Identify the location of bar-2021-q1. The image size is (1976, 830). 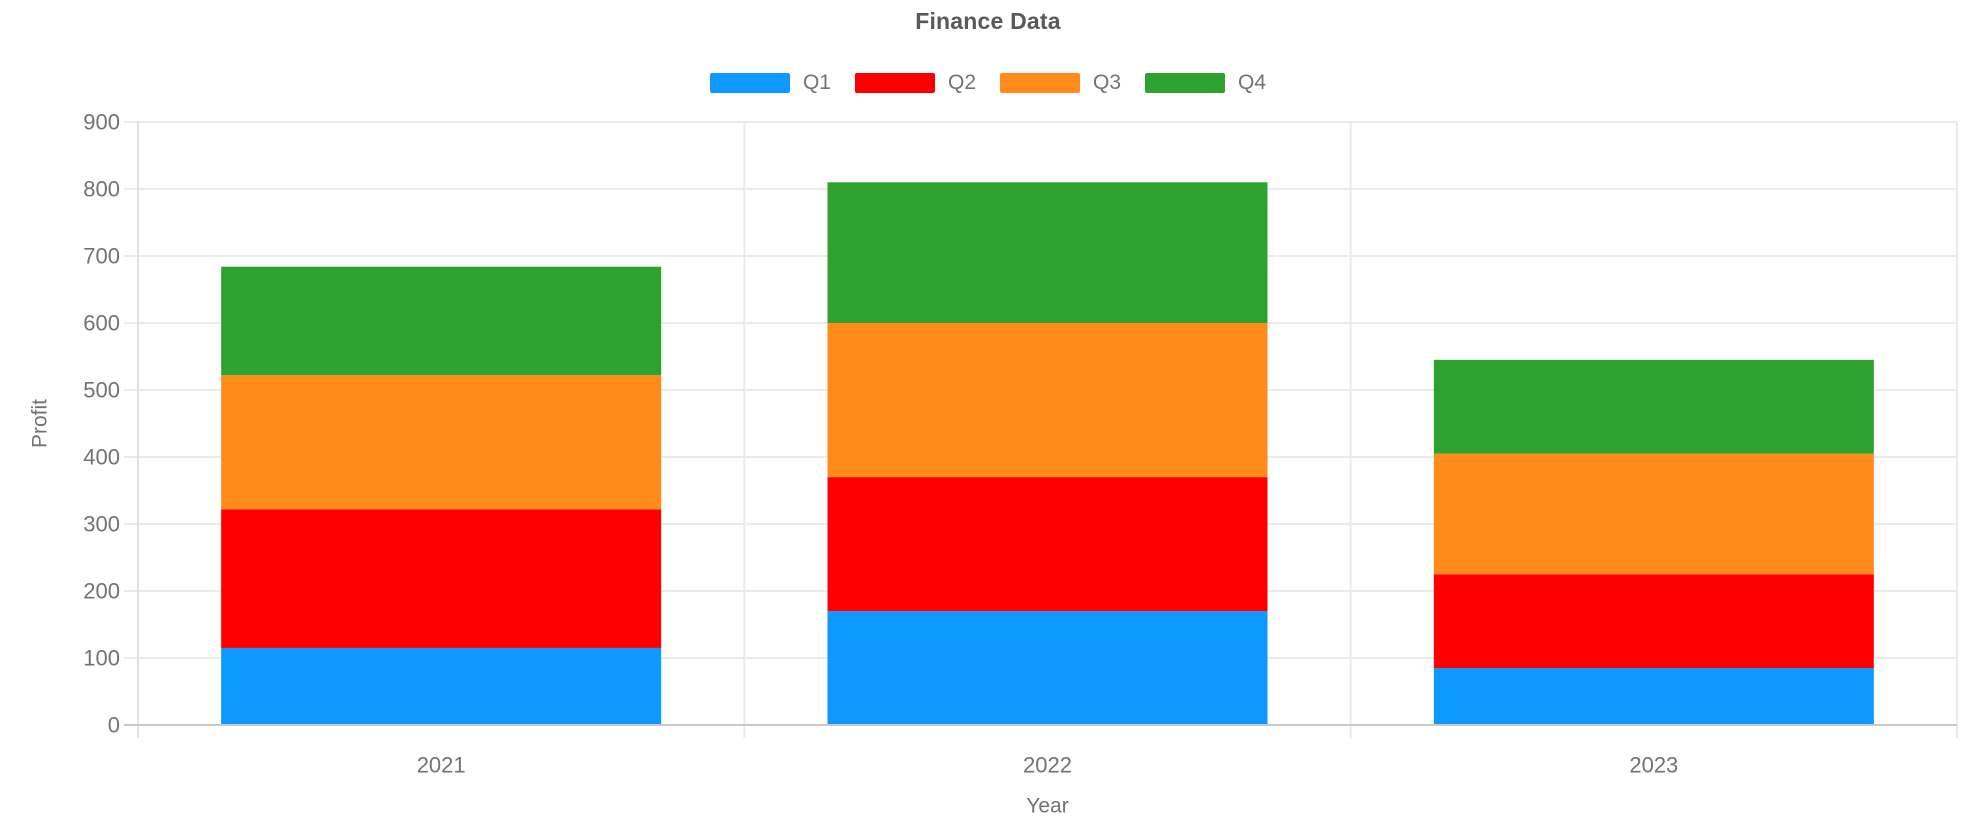
(441, 686).